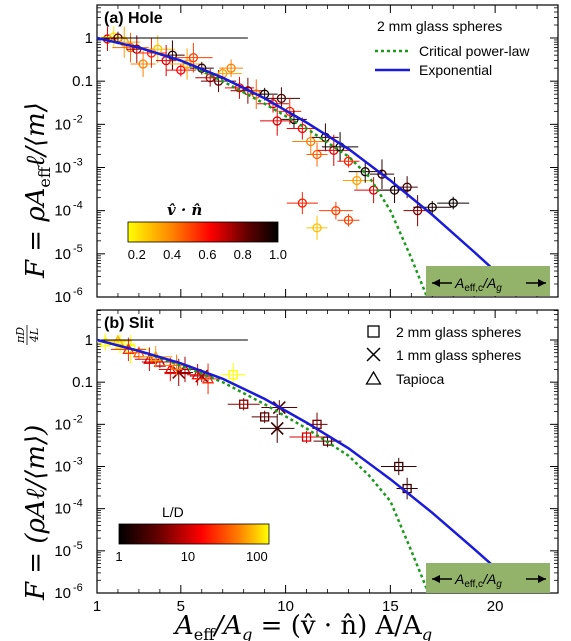 Image resolution: width=571 pixels, height=641 pixels. I want to click on legend-title-a: 2 mm glass spheres, so click(439, 26).